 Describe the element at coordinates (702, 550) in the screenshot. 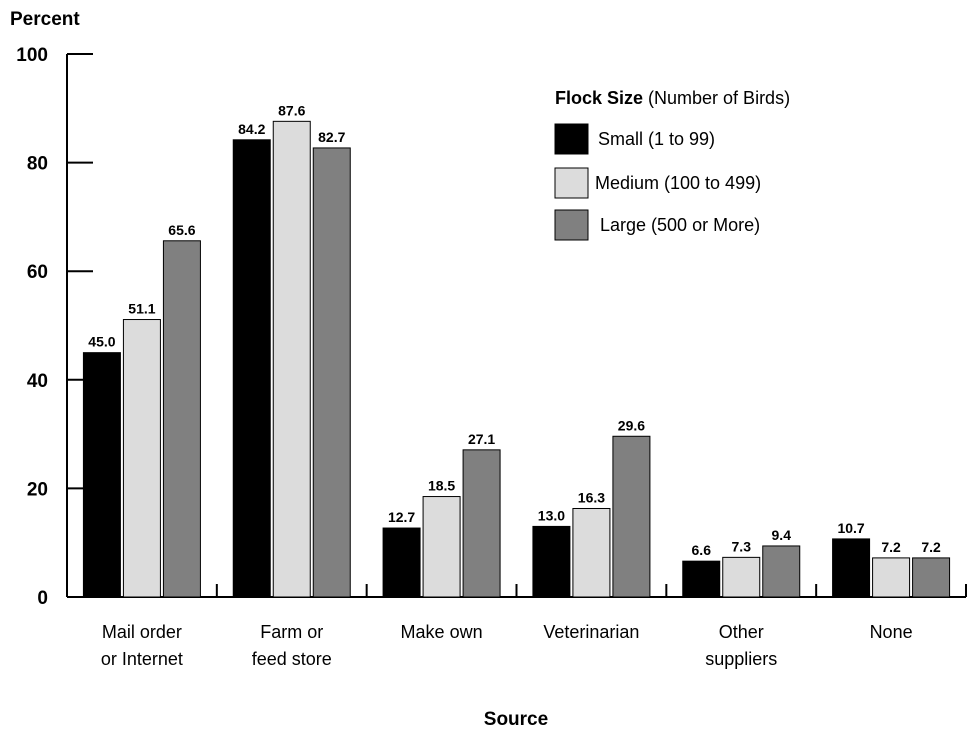

I see `data-label: 6.6` at that location.